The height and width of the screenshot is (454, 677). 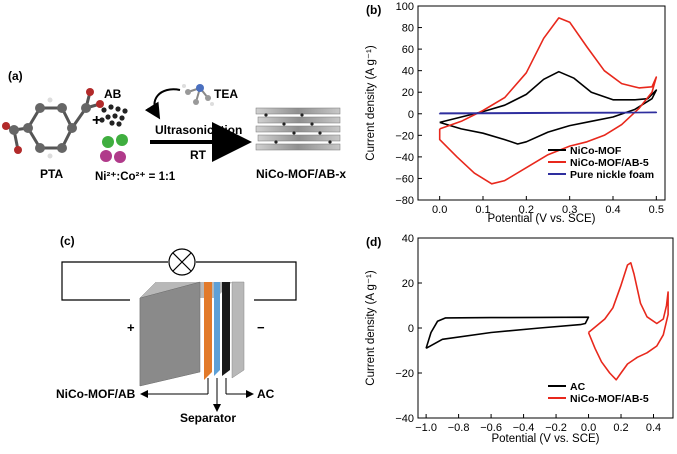 What do you see at coordinates (301, 174) in the screenshot?
I see `product-label: NiCo-MOF/AB-x` at bounding box center [301, 174].